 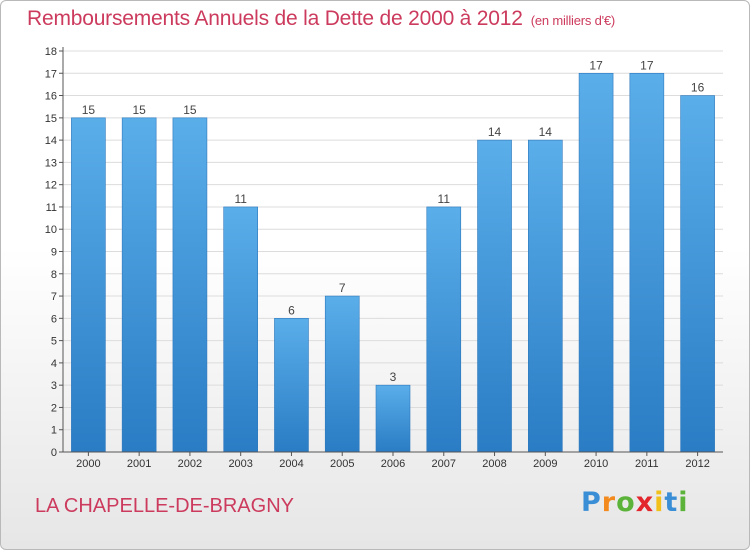 What do you see at coordinates (240, 464) in the screenshot?
I see `x-tick-label: 2003` at bounding box center [240, 464].